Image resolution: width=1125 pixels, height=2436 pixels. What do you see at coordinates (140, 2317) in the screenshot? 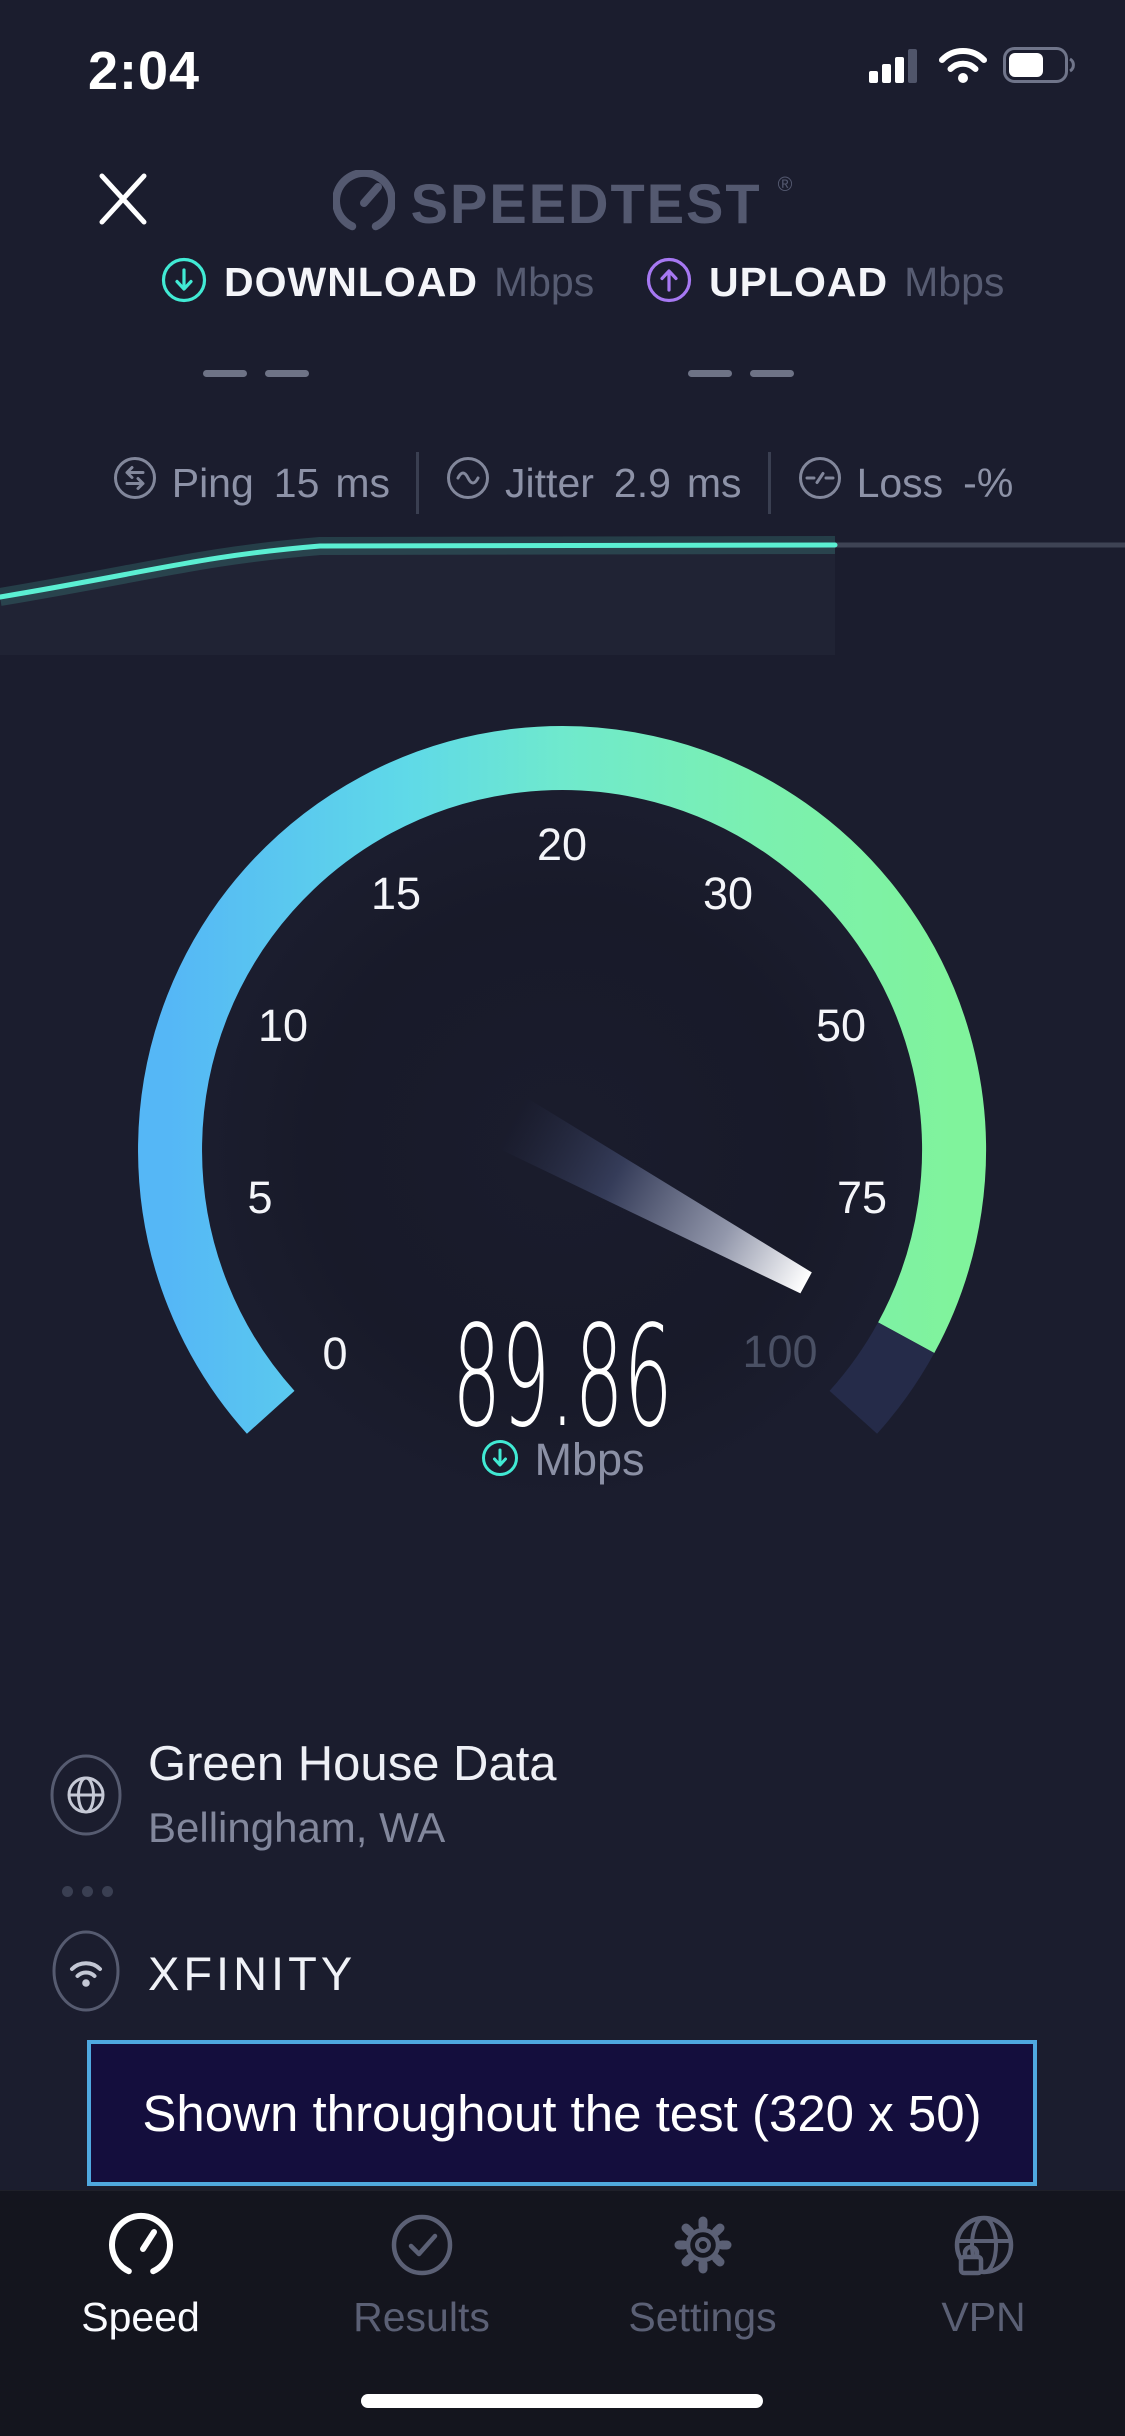
I see `tab-speed-label: Speed` at bounding box center [140, 2317].